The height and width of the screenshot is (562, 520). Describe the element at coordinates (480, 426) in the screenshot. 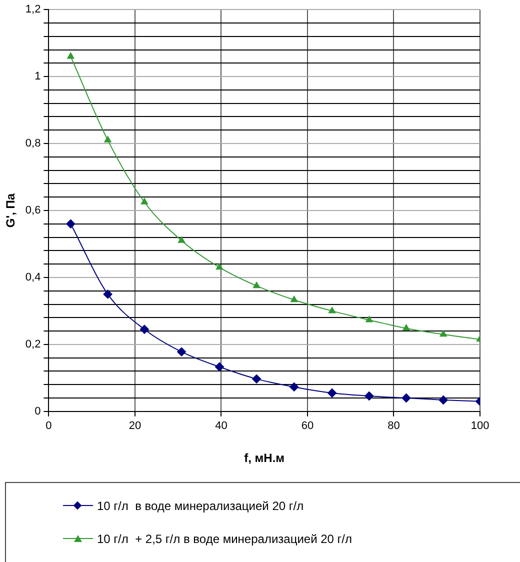

I see `x-tick-label: 100` at that location.